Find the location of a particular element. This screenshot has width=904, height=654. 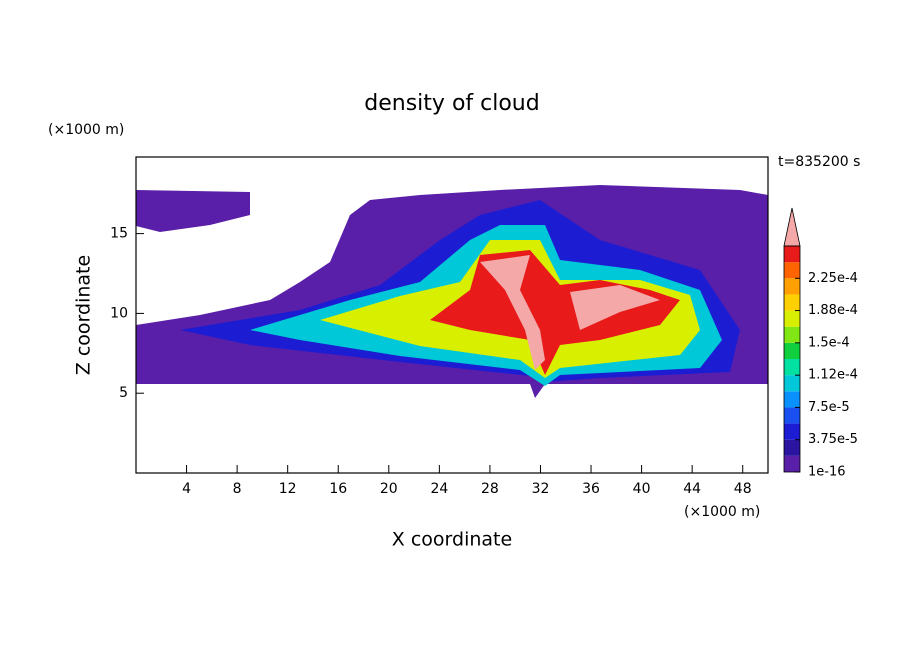

x-axis-label: X coordinate is located at coordinates (452, 540).